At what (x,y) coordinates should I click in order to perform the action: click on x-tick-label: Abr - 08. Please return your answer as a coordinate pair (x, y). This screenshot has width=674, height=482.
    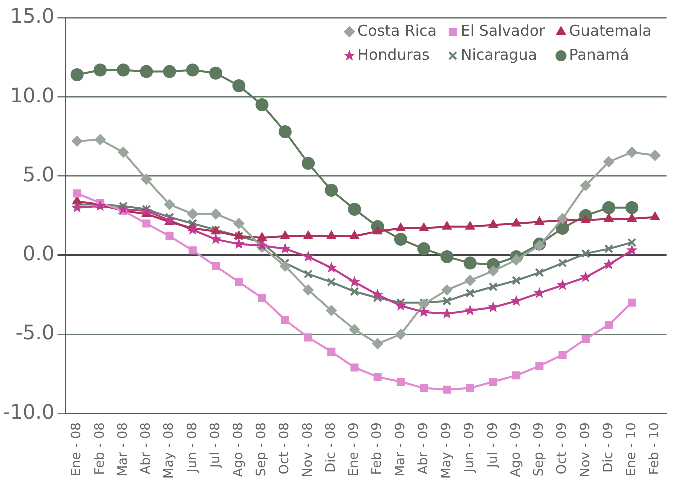
    Looking at the image, I should click on (146, 448).